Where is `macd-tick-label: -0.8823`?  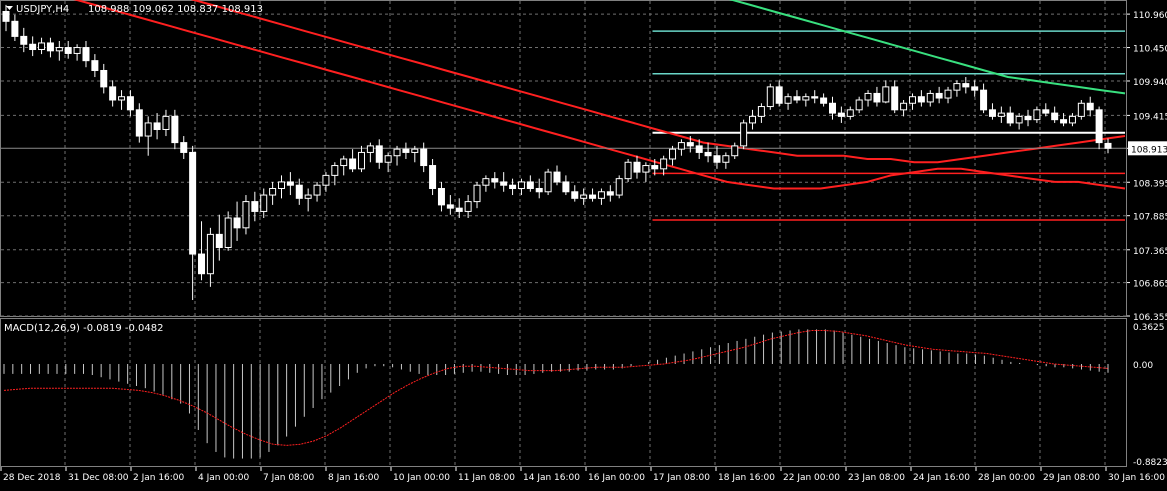 macd-tick-label: -0.8823 is located at coordinates (1150, 463).